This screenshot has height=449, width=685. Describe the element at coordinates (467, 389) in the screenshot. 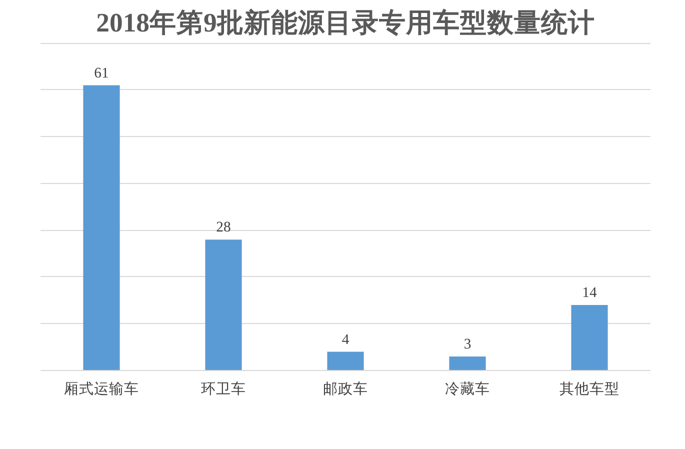

I see `x-tick-label: 冷藏车` at that location.